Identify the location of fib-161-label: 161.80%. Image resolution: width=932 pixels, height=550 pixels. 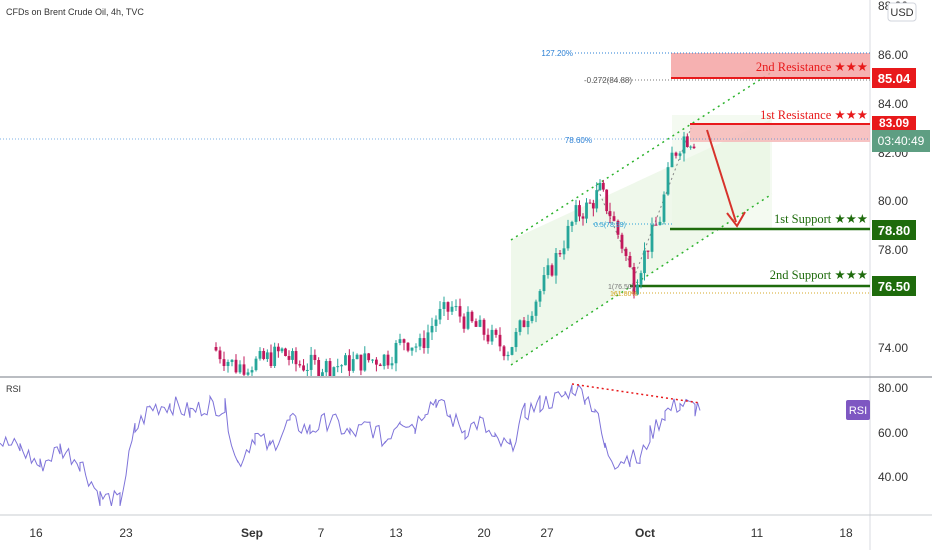
(624, 294).